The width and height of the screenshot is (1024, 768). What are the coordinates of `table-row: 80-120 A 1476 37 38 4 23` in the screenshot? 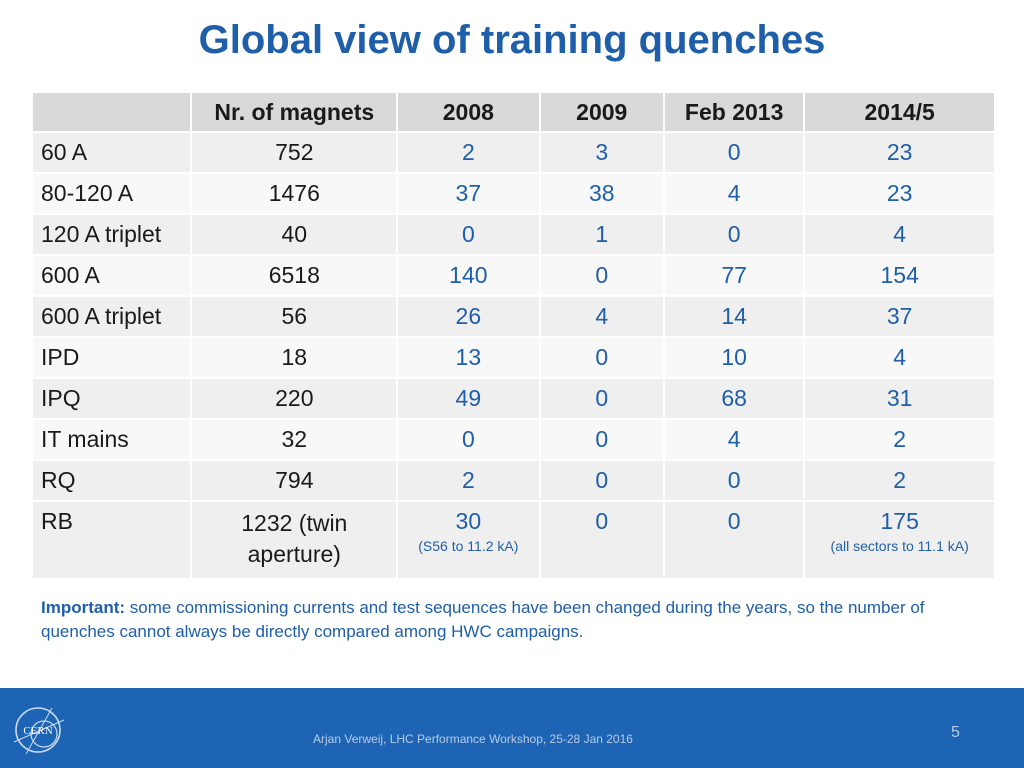 It's located at (513, 193).